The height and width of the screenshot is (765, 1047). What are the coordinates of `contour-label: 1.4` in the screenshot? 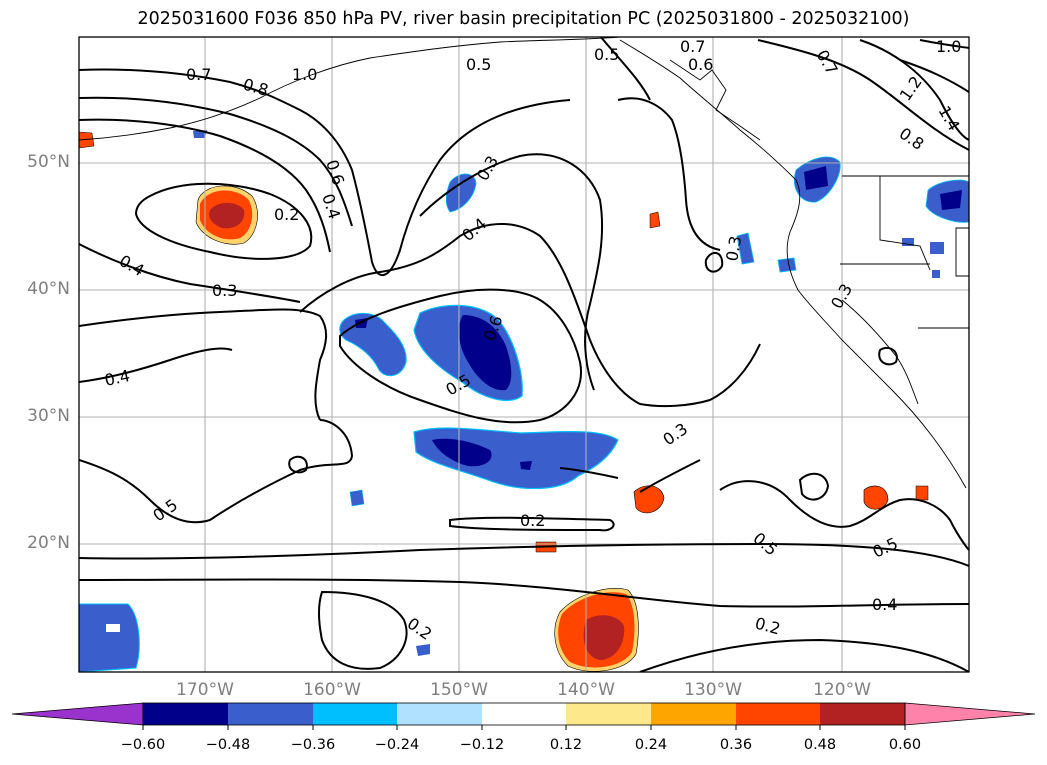 It's located at (949, 119).